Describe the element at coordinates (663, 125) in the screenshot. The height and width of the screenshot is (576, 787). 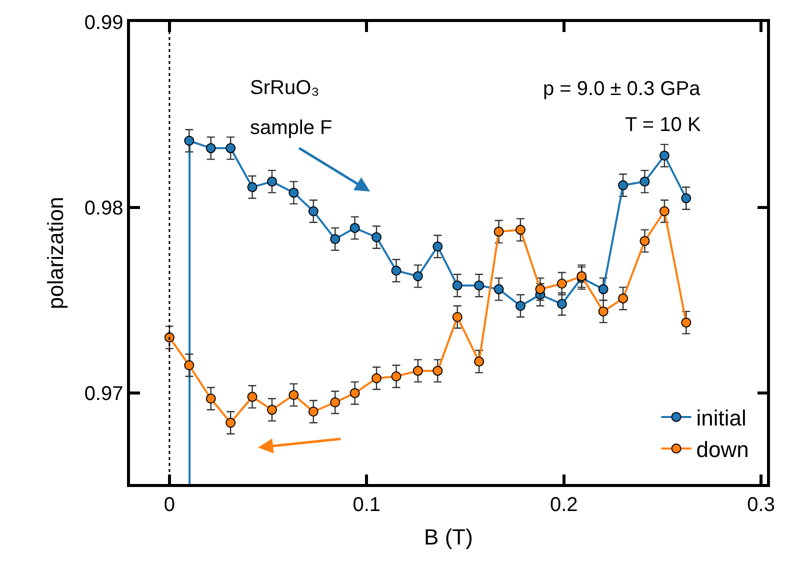
I see `annotation: T = 10 K` at that location.